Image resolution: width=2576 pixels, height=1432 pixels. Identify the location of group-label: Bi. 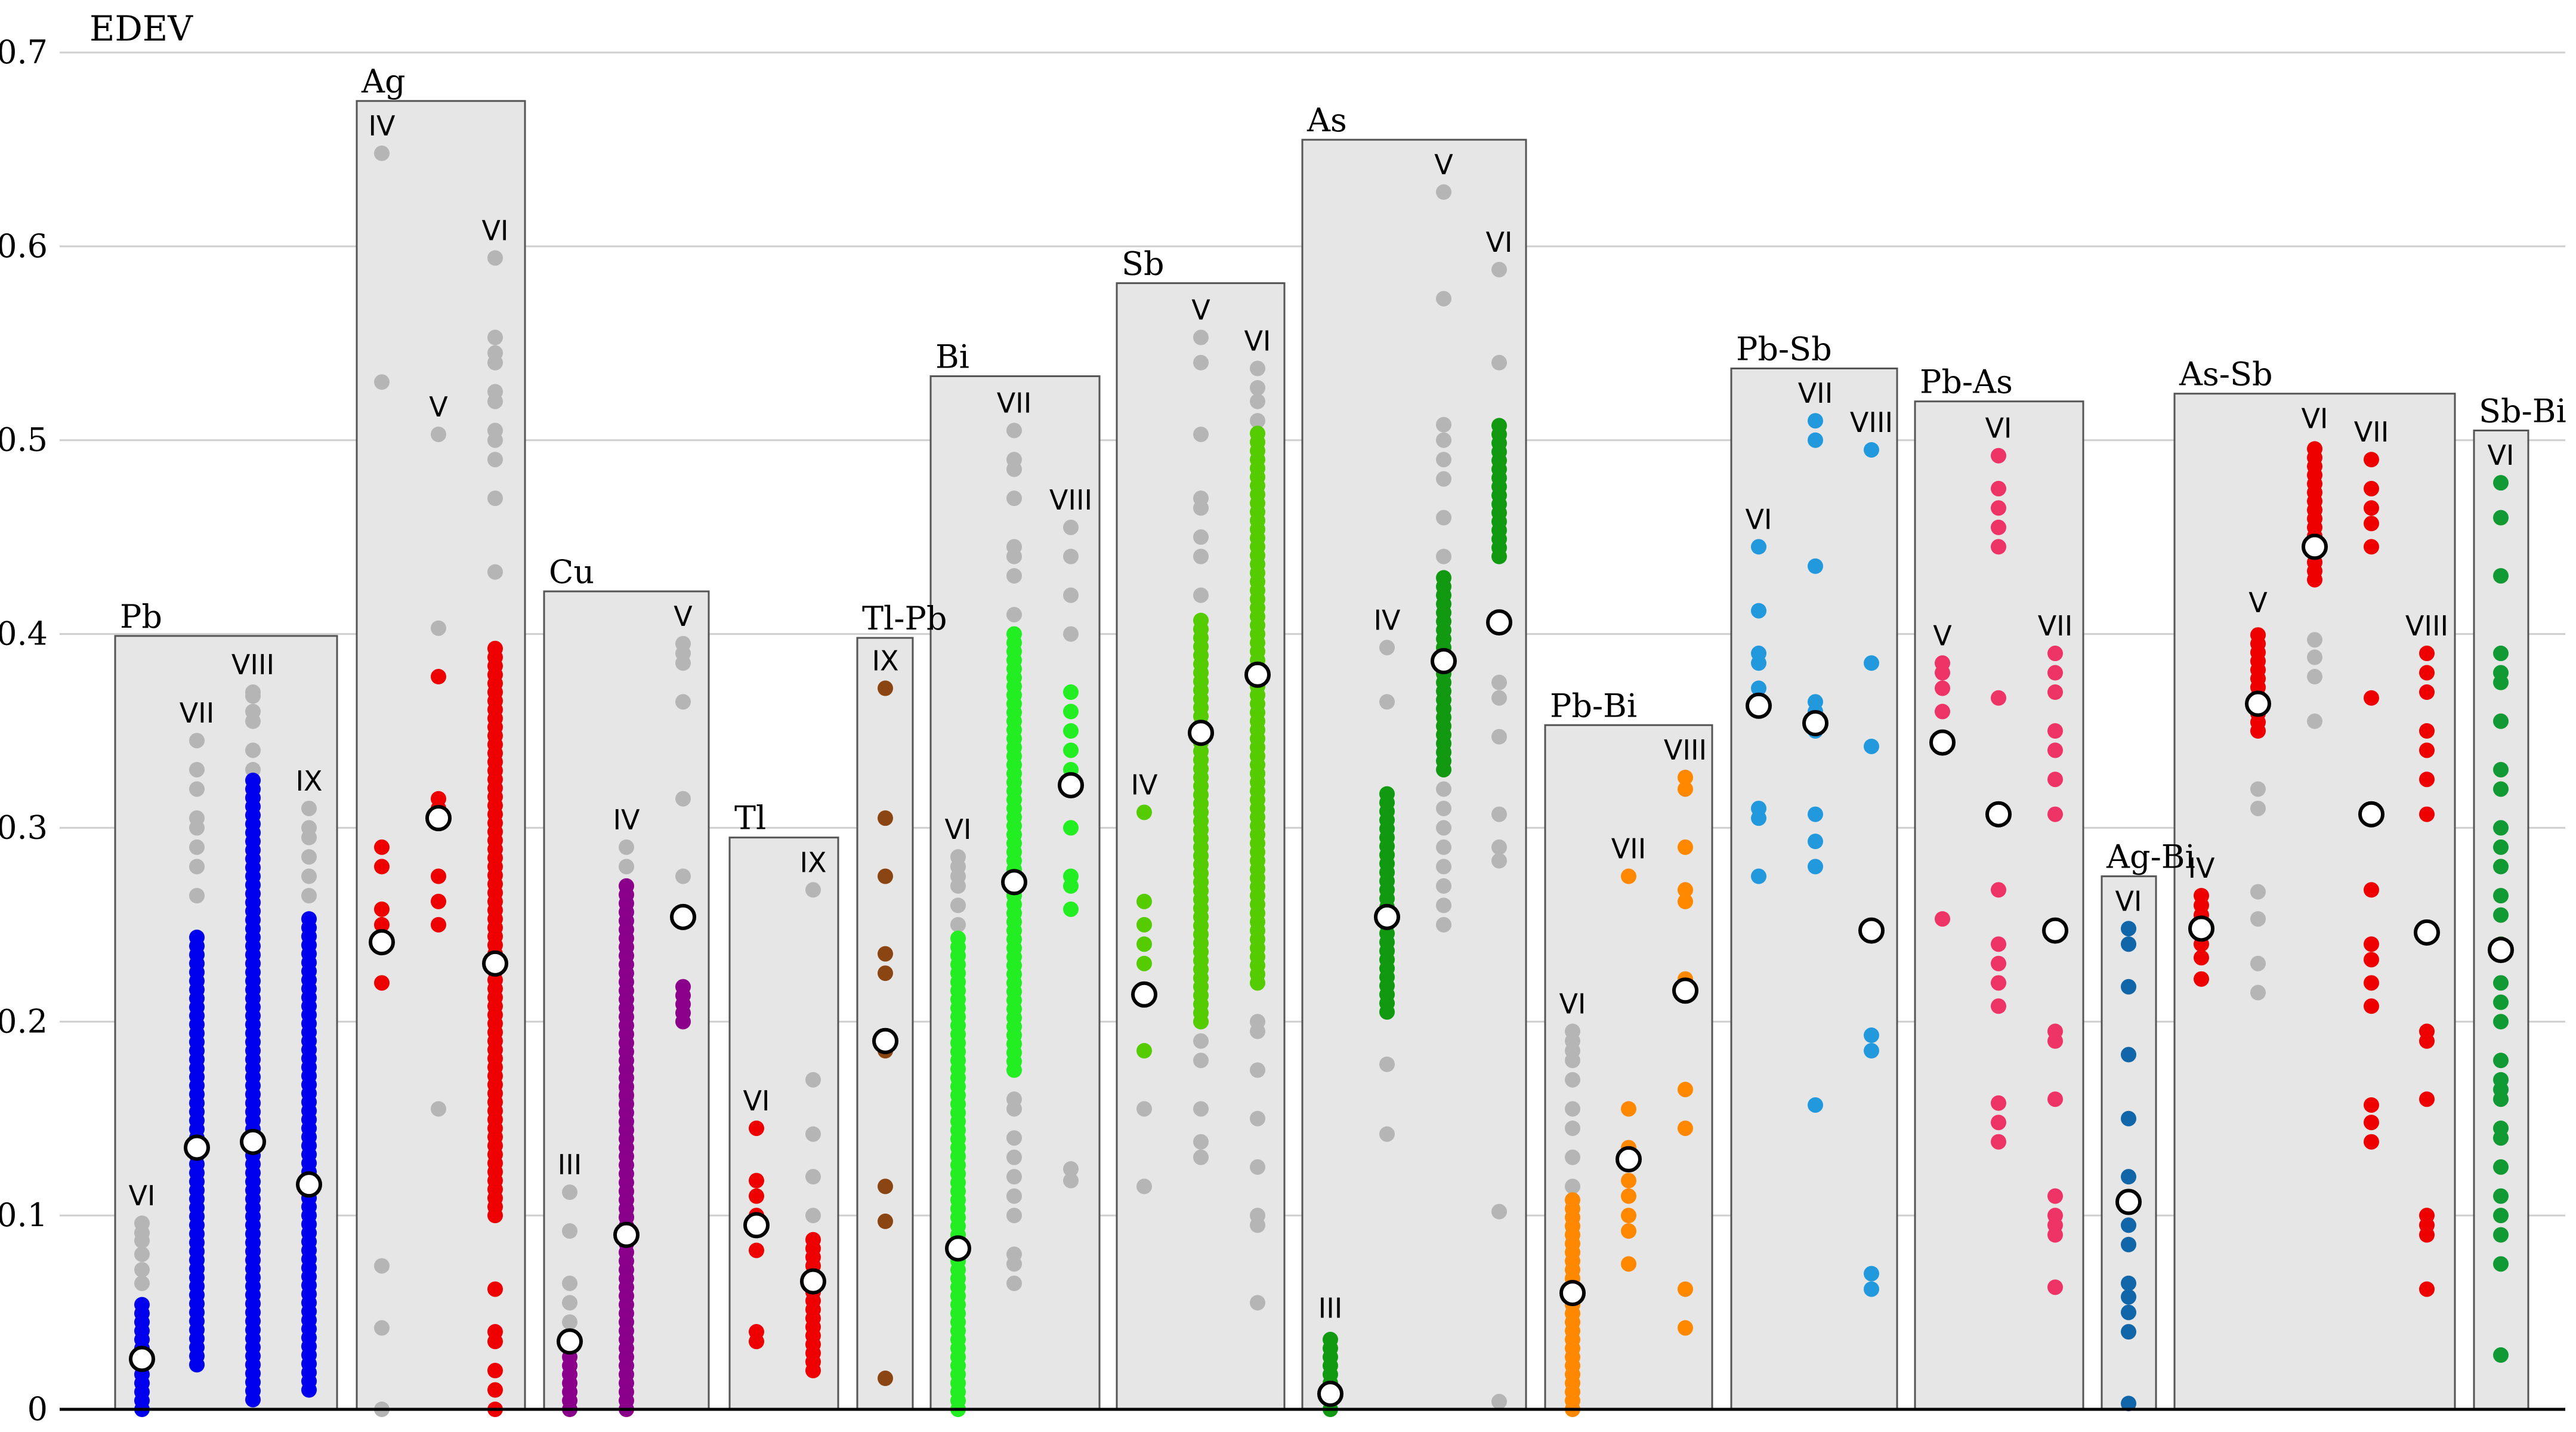
(952, 357).